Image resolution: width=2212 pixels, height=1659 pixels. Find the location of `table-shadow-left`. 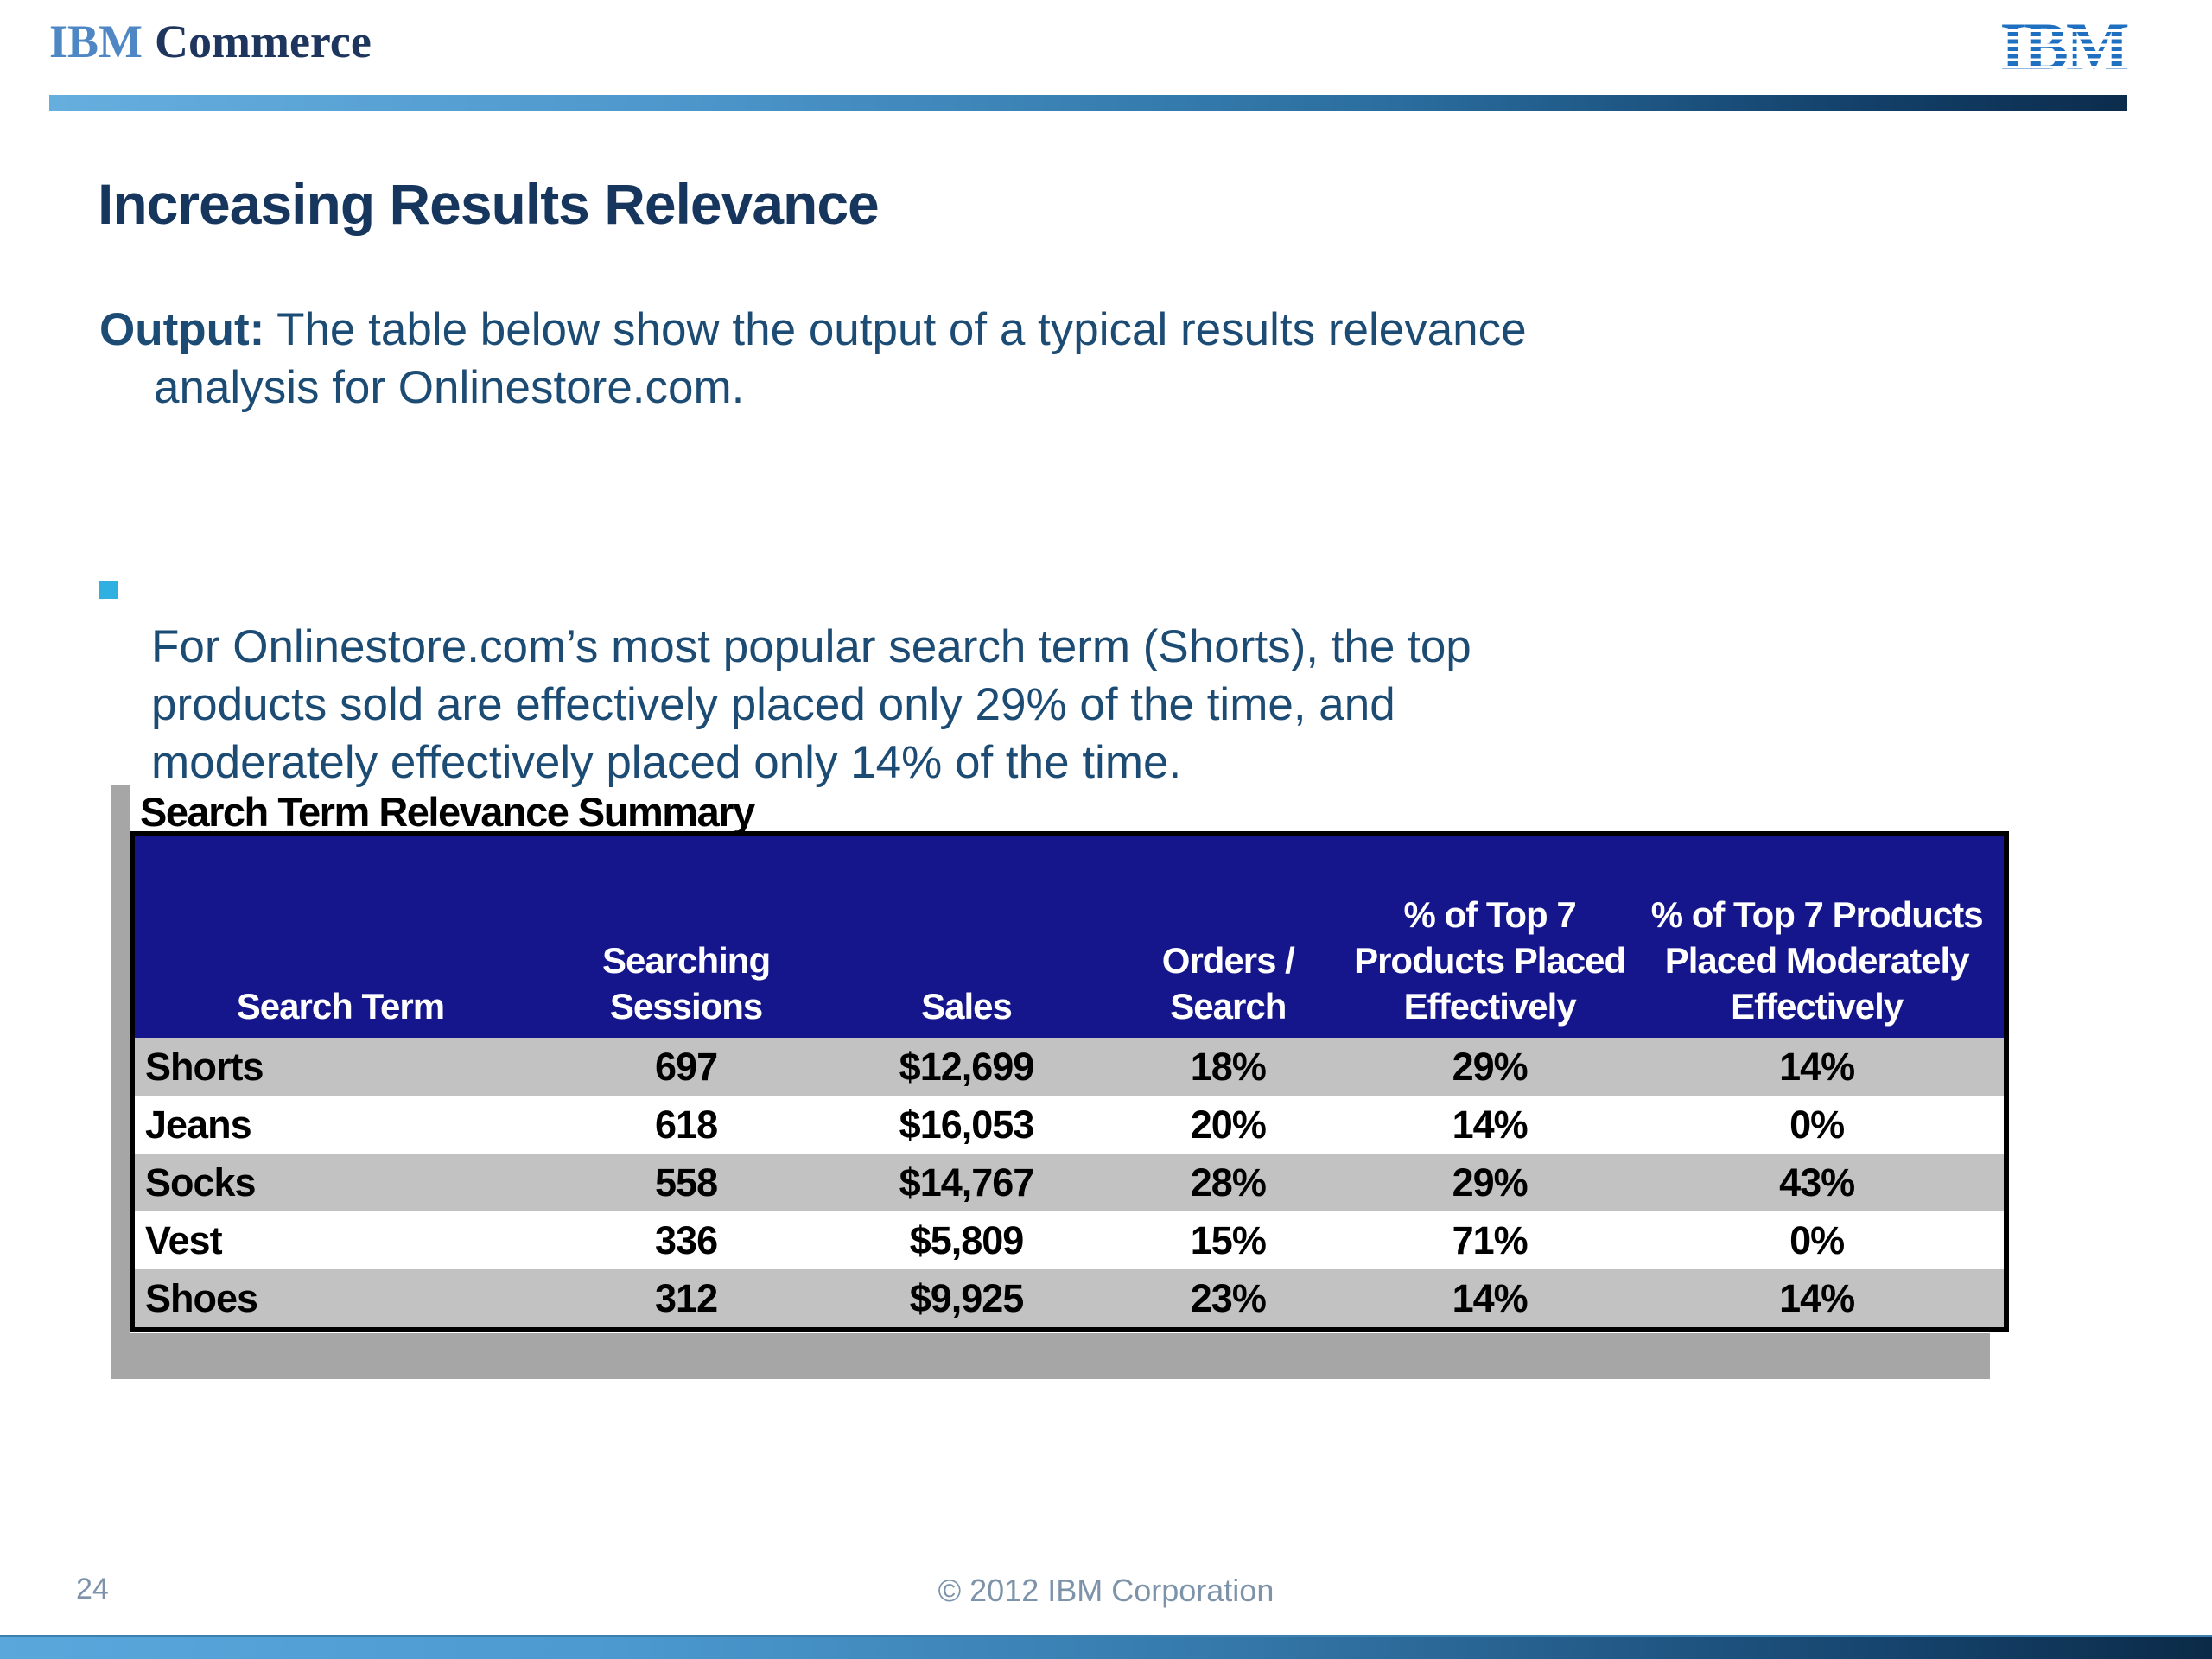

table-shadow-left is located at coordinates (120, 1082).